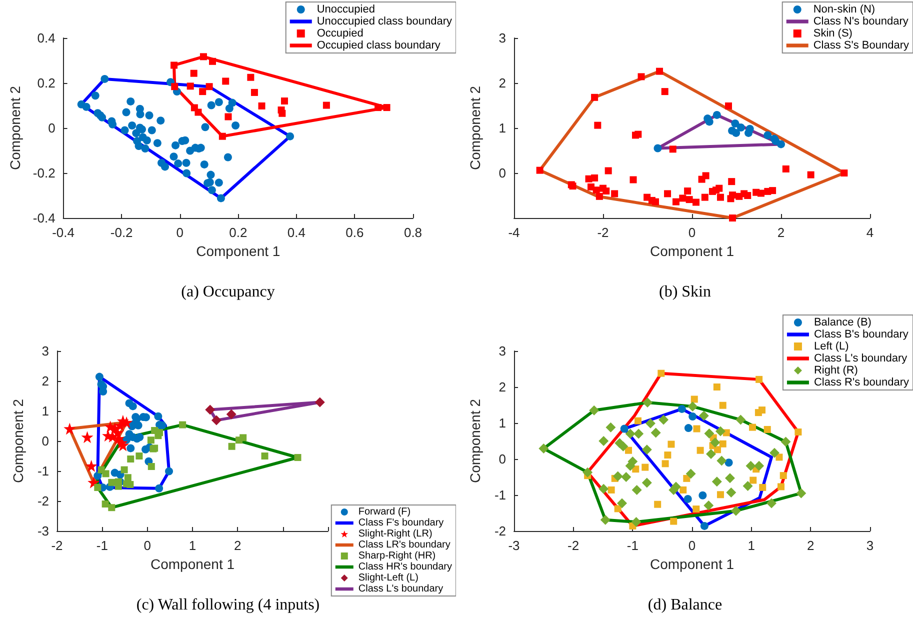  What do you see at coordinates (238, 232) in the screenshot?
I see `x-tick-label: 0.2` at bounding box center [238, 232].